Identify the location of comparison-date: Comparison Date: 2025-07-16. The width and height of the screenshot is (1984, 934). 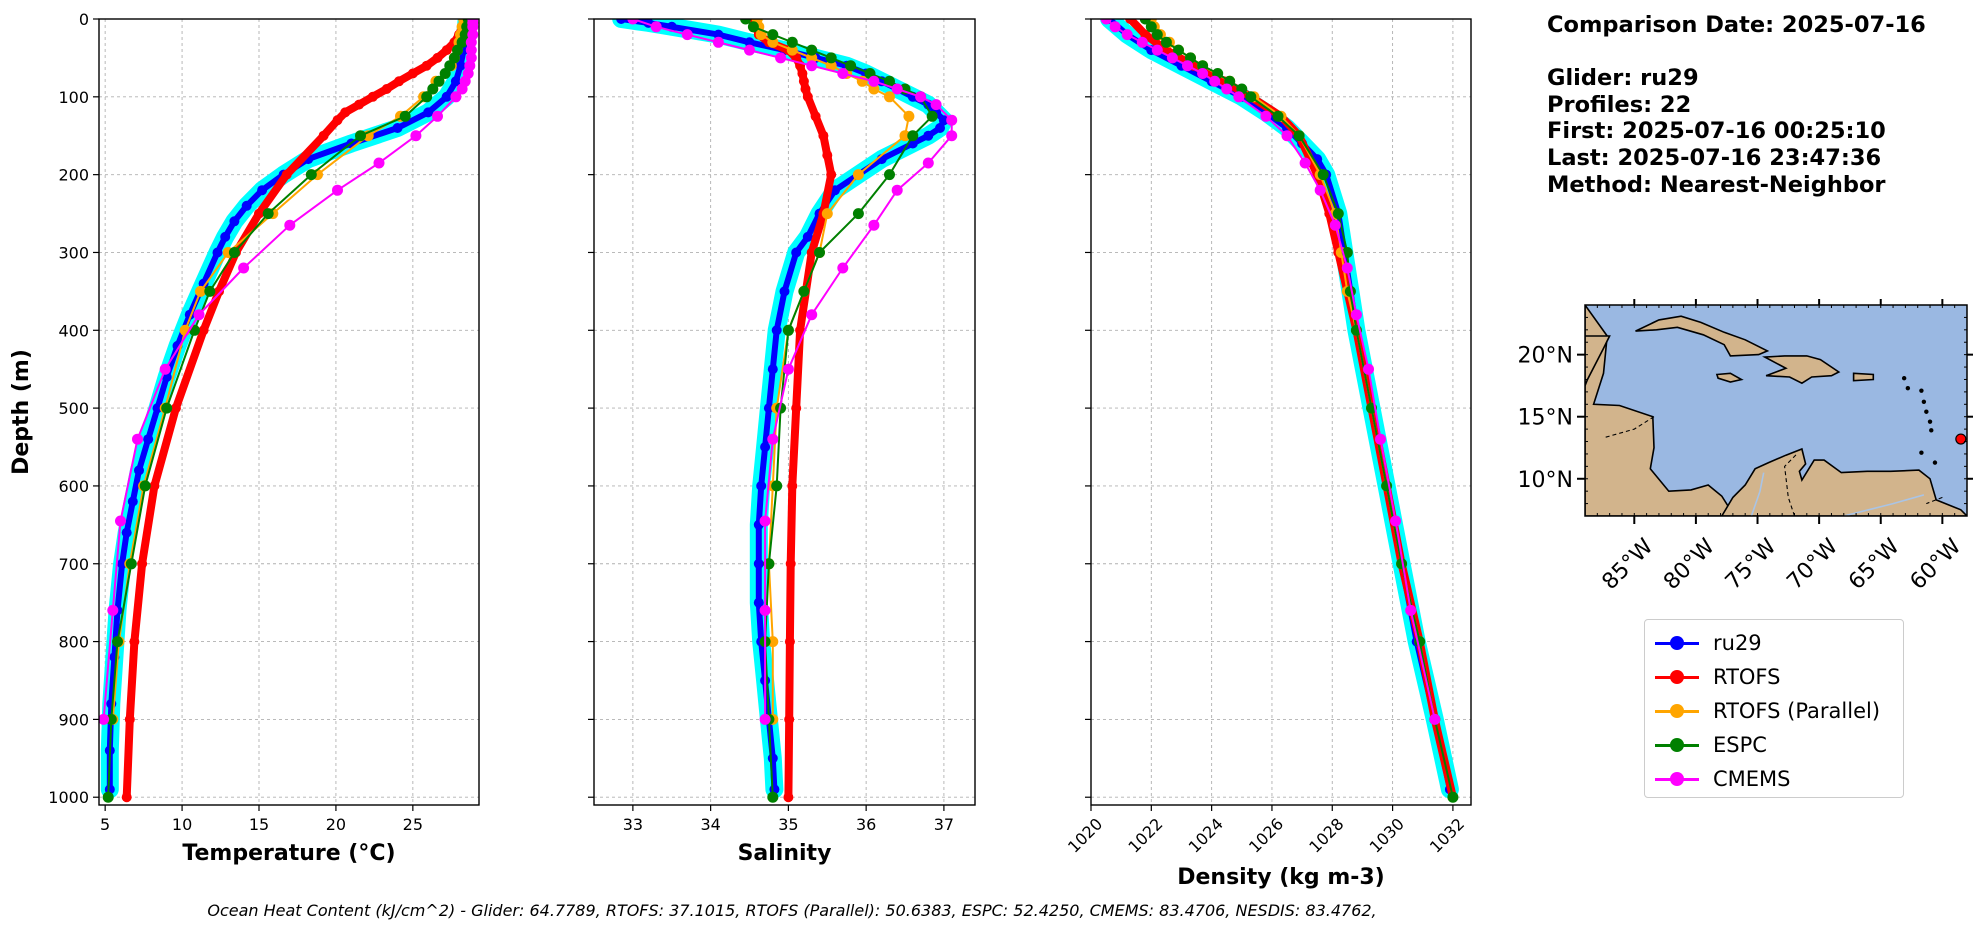
(1736, 25).